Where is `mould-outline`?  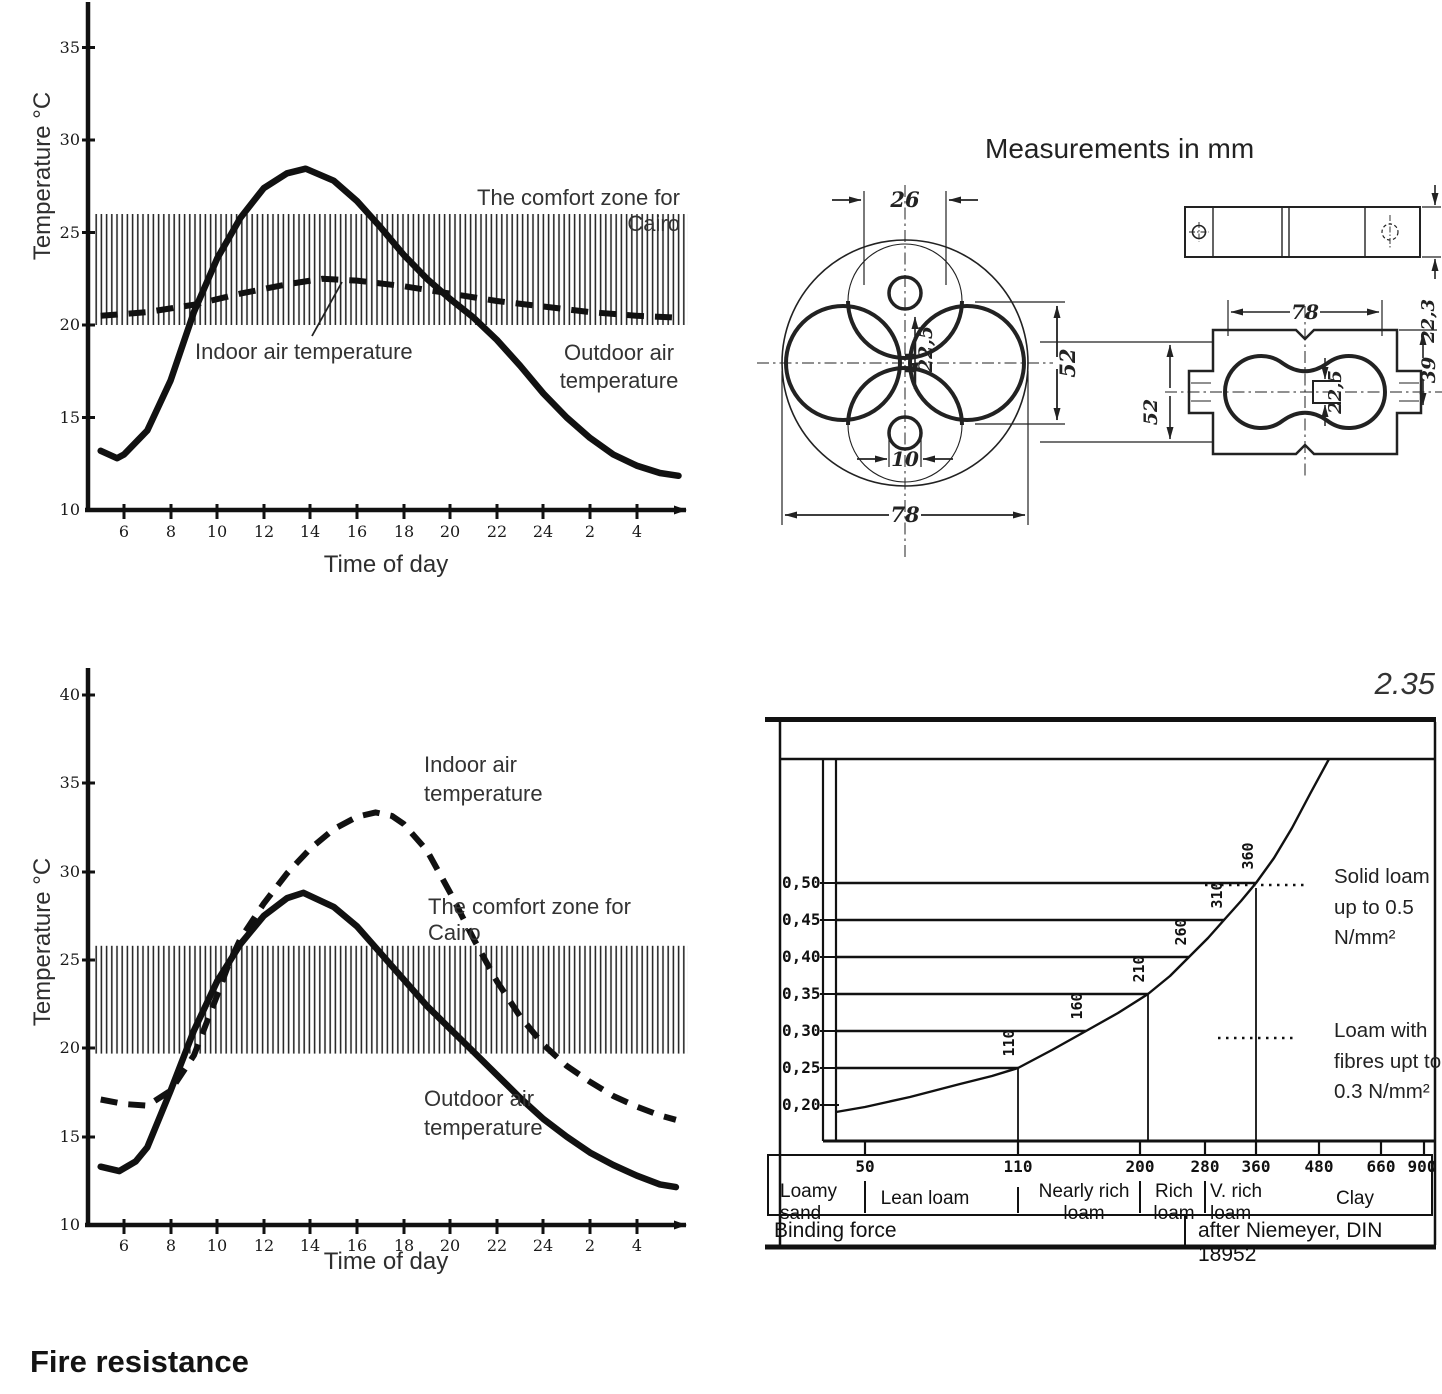 mould-outline is located at coordinates (1305, 392).